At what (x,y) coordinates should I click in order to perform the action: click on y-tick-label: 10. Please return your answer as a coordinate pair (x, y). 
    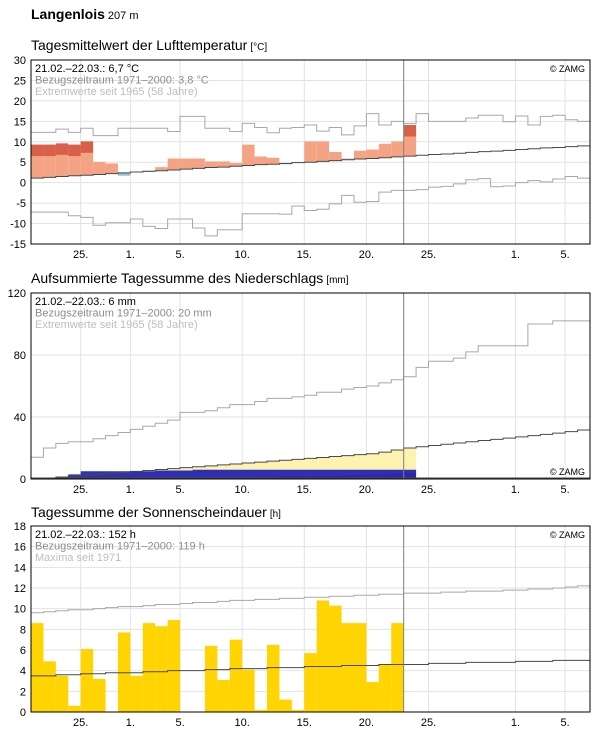
    Looking at the image, I should click on (20, 610).